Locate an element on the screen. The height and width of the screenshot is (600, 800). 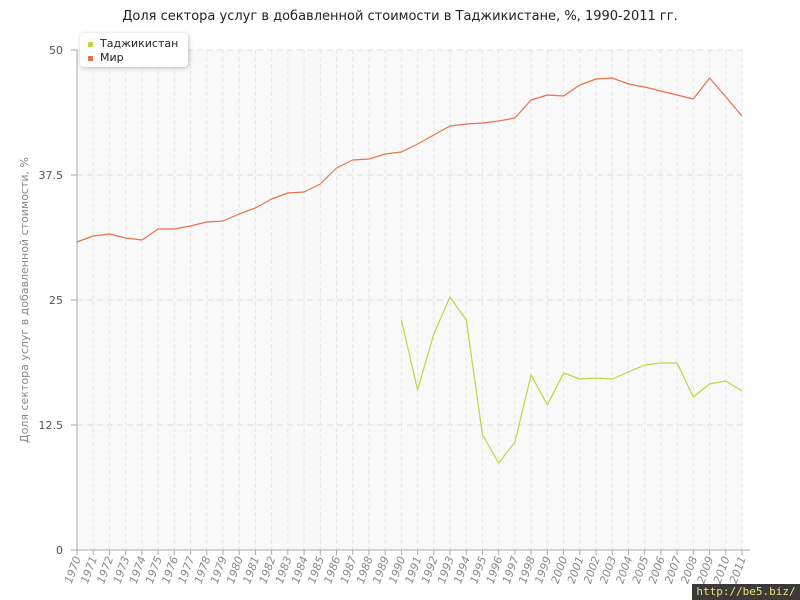
y-tick-label: 0 is located at coordinates (59, 550).